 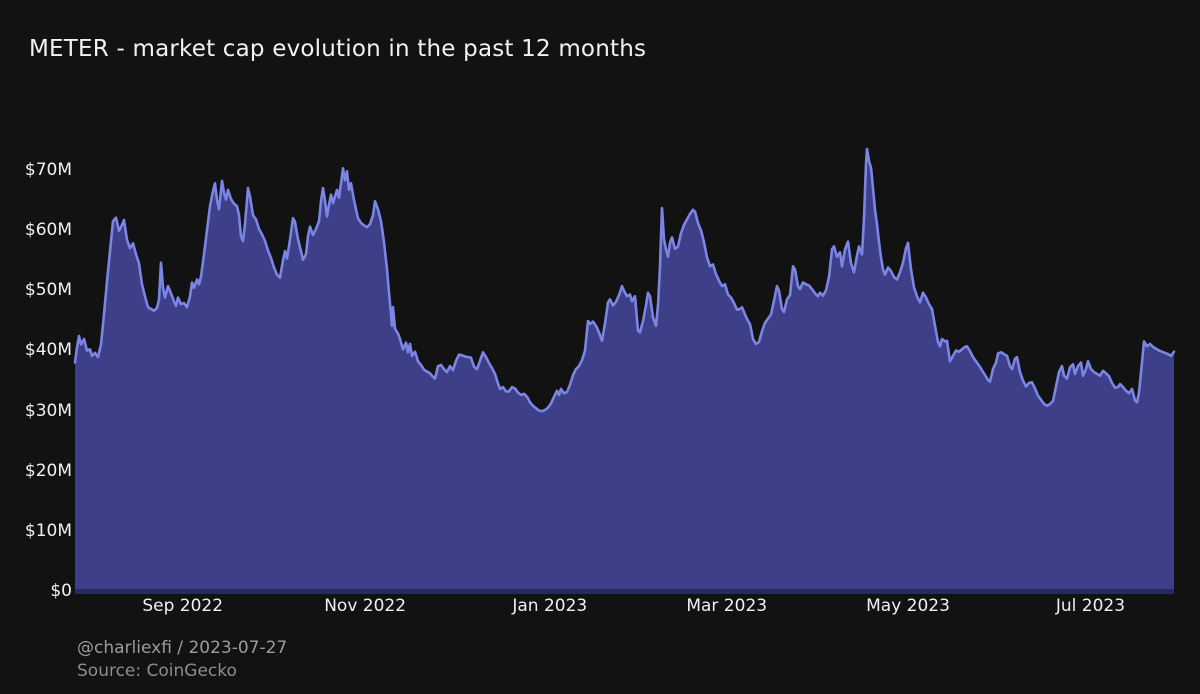 I want to click on source-credit: Source: CoinGecko, so click(x=157, y=671).